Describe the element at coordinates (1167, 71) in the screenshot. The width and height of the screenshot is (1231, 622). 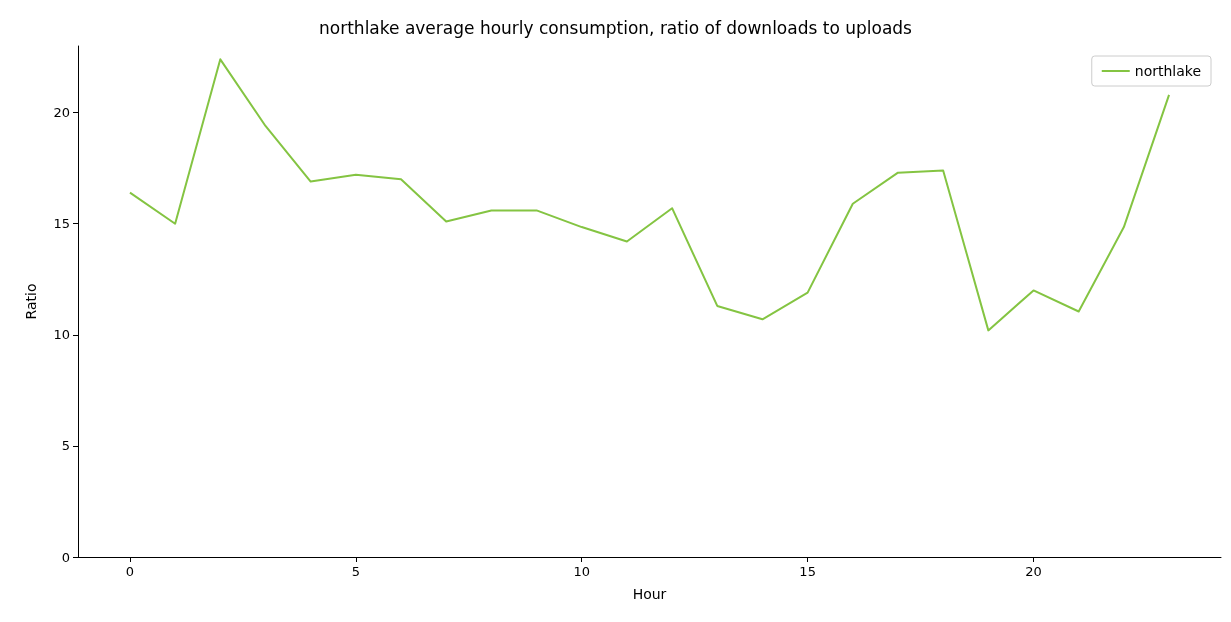
I see `legend-label: northlake` at that location.